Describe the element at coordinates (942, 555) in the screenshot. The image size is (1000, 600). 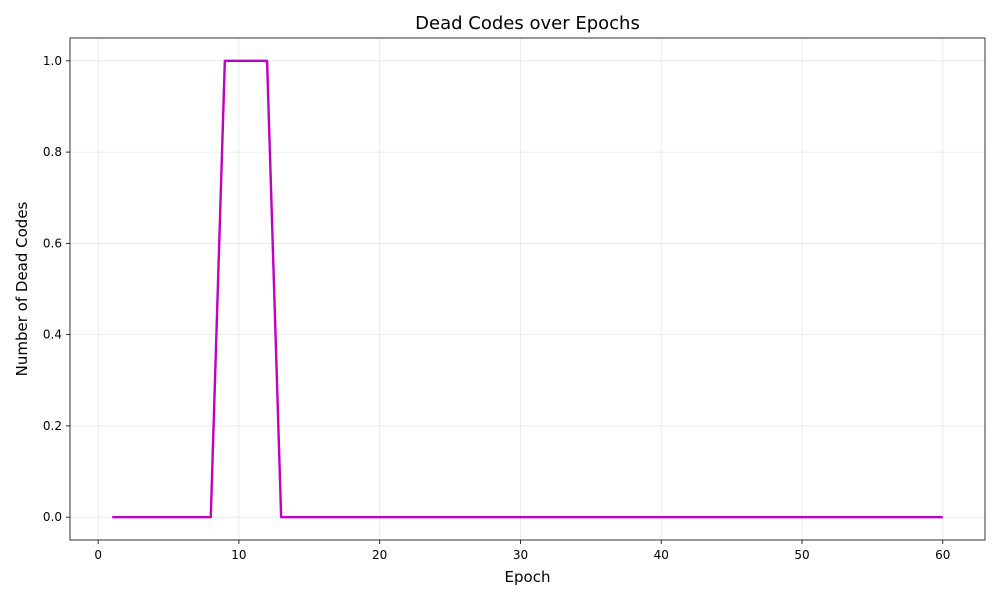
I see `x-tick-label: 60` at that location.